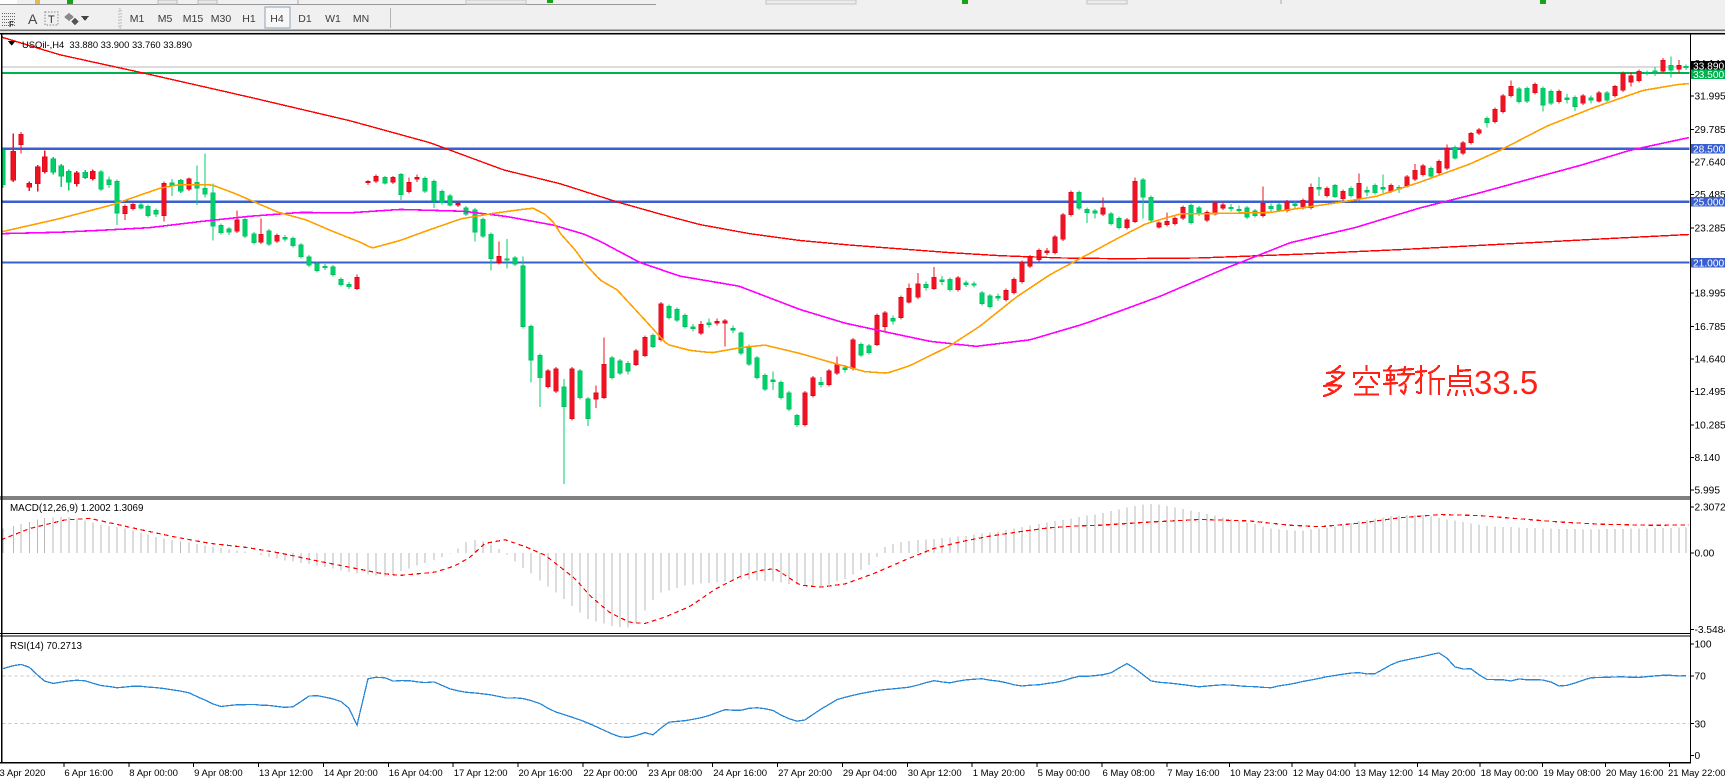 This screenshot has height=784, width=1725. Describe the element at coordinates (286, 773) in the screenshot. I see `svg-text: 13 Apr 12:00` at that location.